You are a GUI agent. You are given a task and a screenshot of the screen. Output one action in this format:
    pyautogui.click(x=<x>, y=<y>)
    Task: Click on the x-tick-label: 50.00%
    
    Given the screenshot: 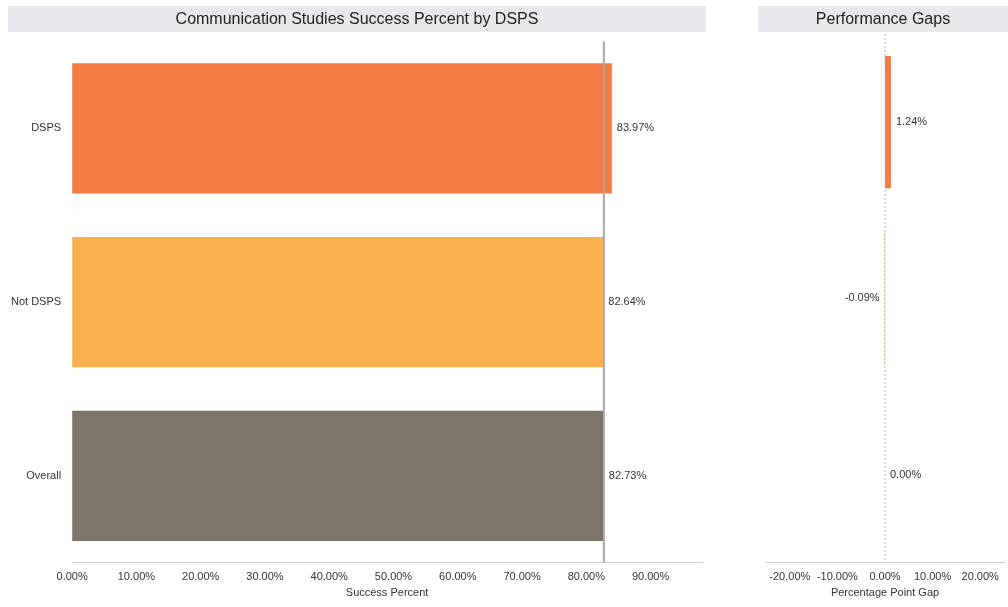 What is the action you would take?
    pyautogui.click(x=393, y=576)
    